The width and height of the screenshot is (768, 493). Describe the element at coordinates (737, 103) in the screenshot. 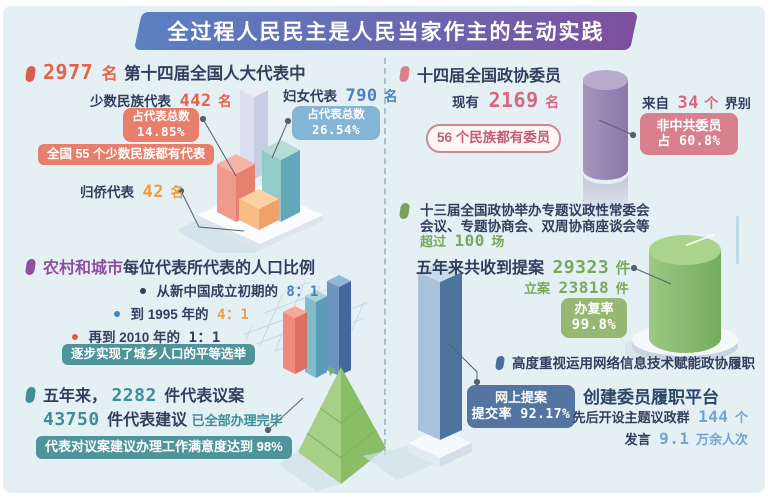

I see `sectors-suffix: 界别` at that location.